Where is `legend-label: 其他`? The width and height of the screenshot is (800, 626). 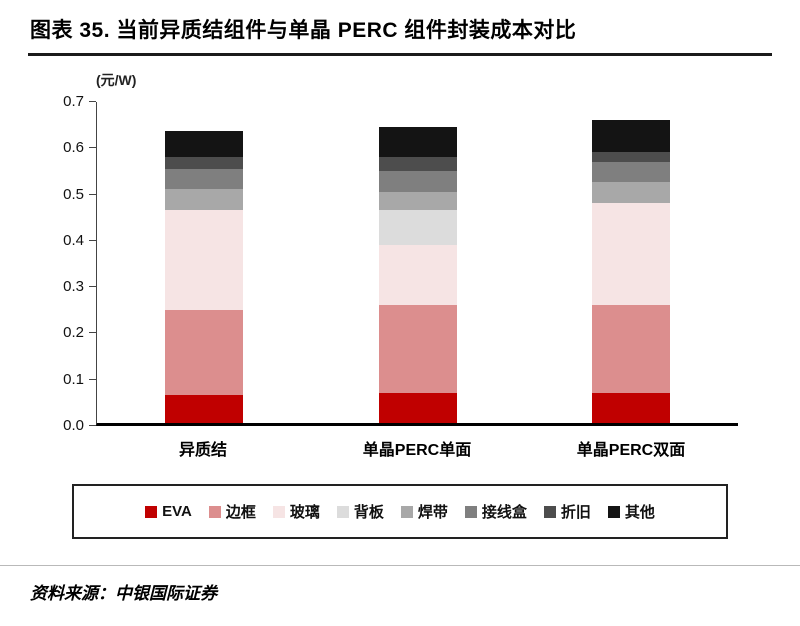 legend-label: 其他 is located at coordinates (639, 512).